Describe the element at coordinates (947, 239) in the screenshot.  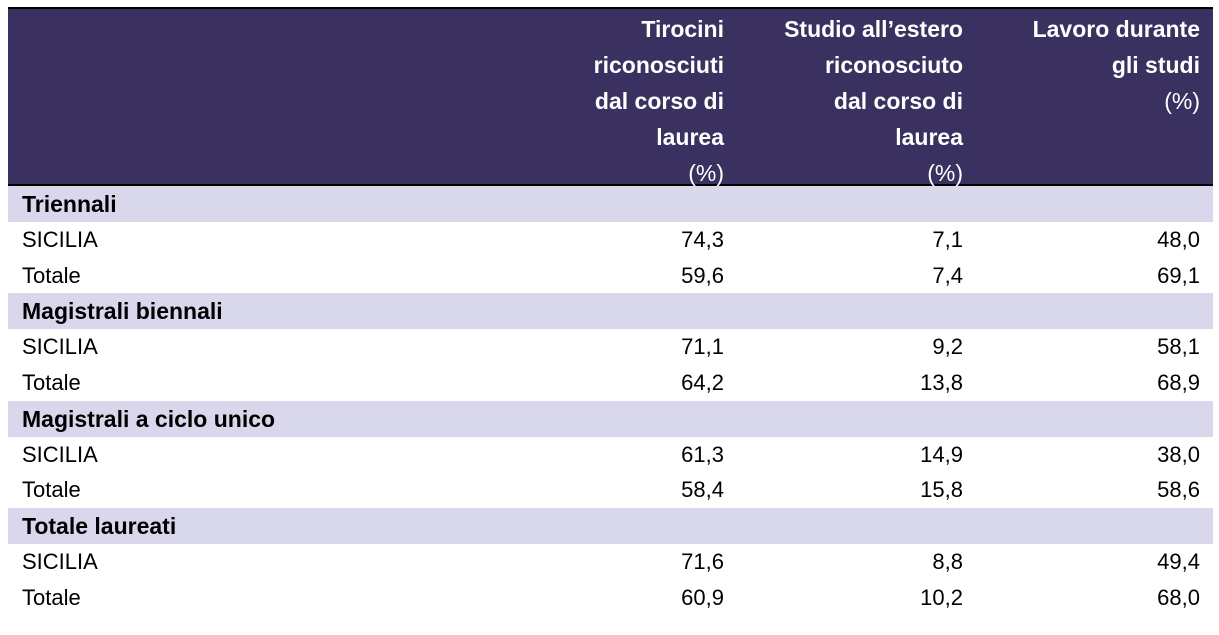
I see `cell-value: 7,1` at that location.